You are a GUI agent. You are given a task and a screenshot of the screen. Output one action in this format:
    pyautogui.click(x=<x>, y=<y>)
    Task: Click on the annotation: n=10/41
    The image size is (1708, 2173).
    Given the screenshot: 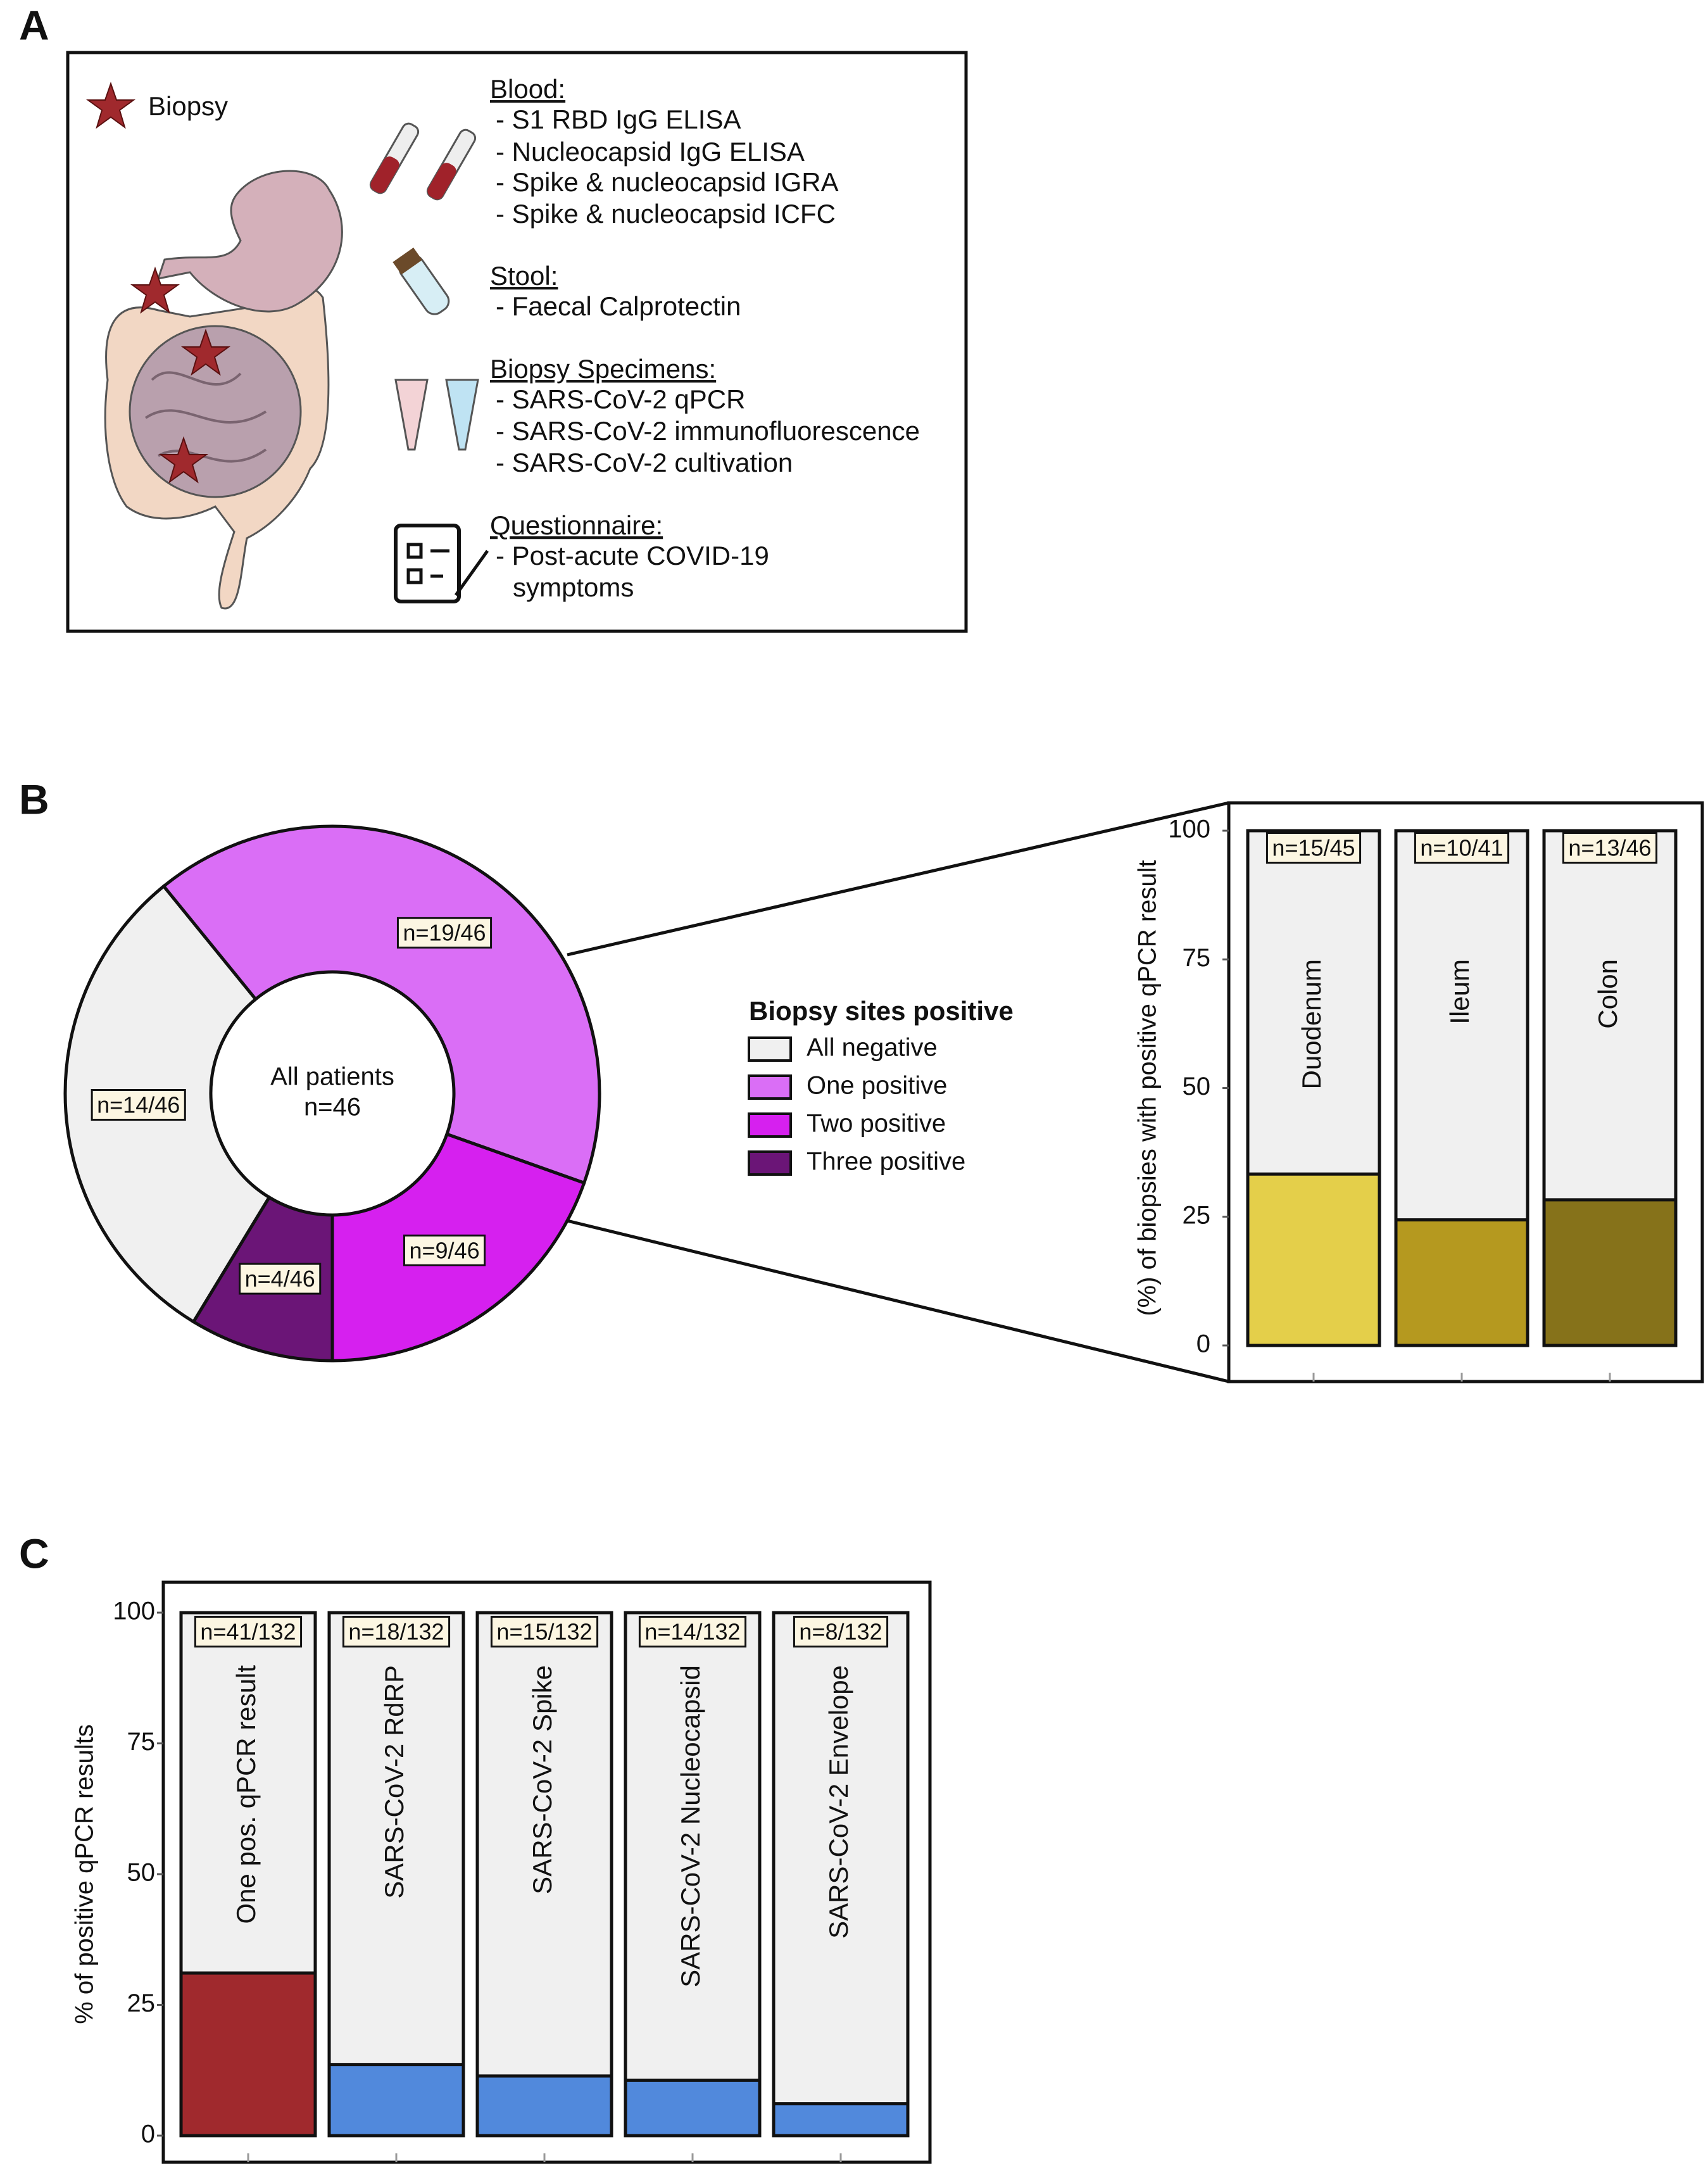 What is the action you would take?
    pyautogui.click(x=1461, y=848)
    